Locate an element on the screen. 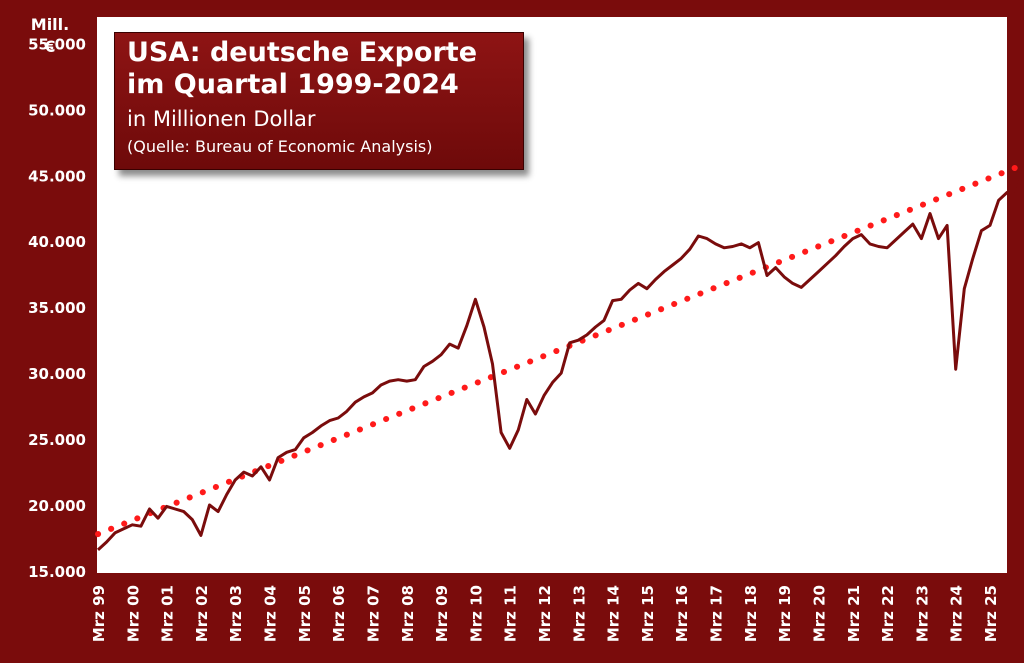 The image size is (1024, 663). y-unit-label: Mill. € is located at coordinates (50, 36).